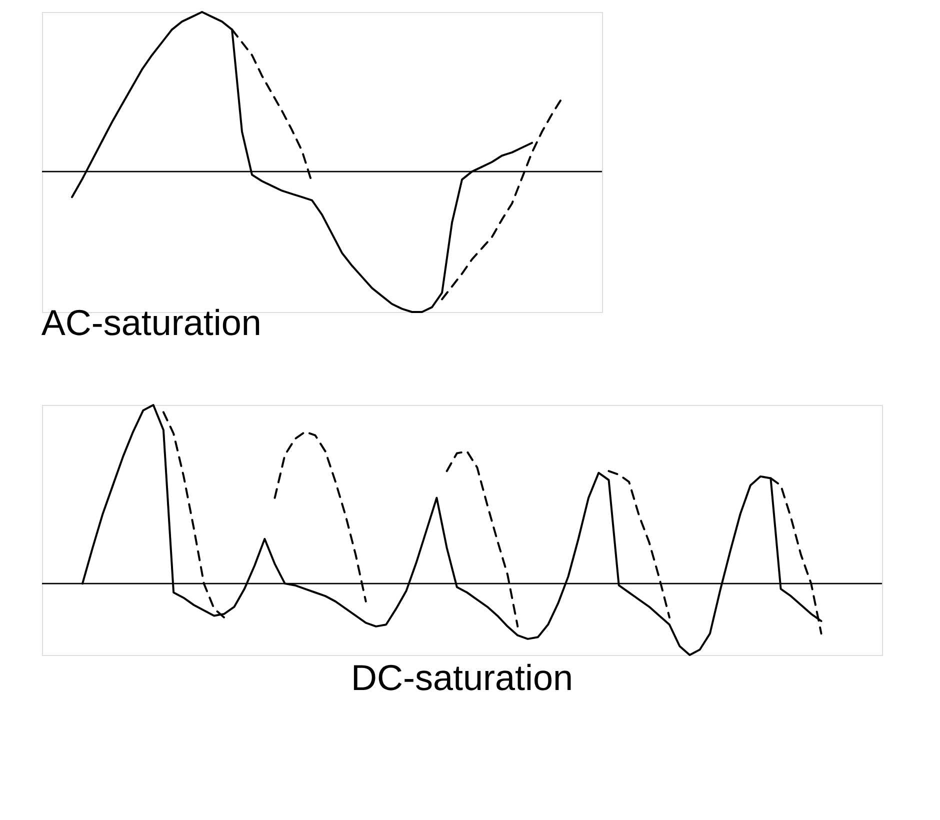 Image resolution: width=940 pixels, height=820 pixels. Describe the element at coordinates (462, 677) in the screenshot. I see `text: DC-saturation` at that location.